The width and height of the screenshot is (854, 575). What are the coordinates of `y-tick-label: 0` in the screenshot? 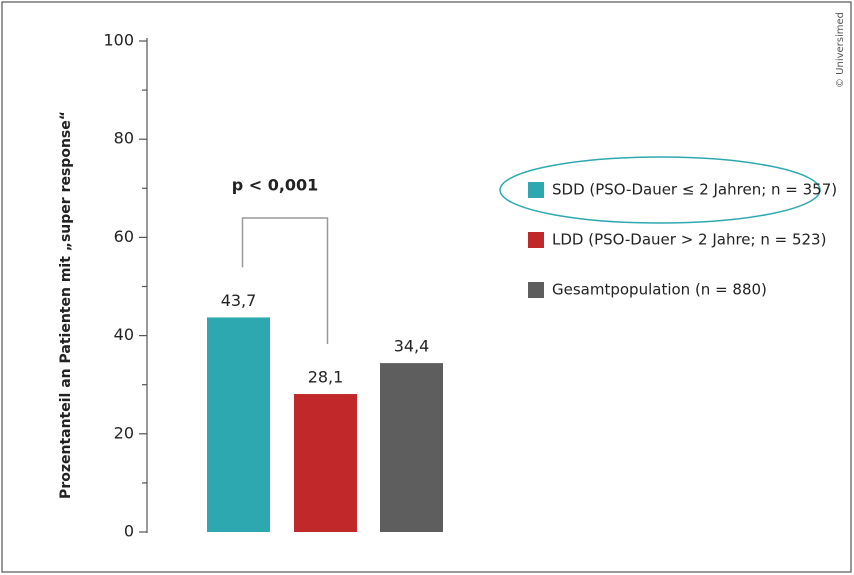 It's located at (129, 531).